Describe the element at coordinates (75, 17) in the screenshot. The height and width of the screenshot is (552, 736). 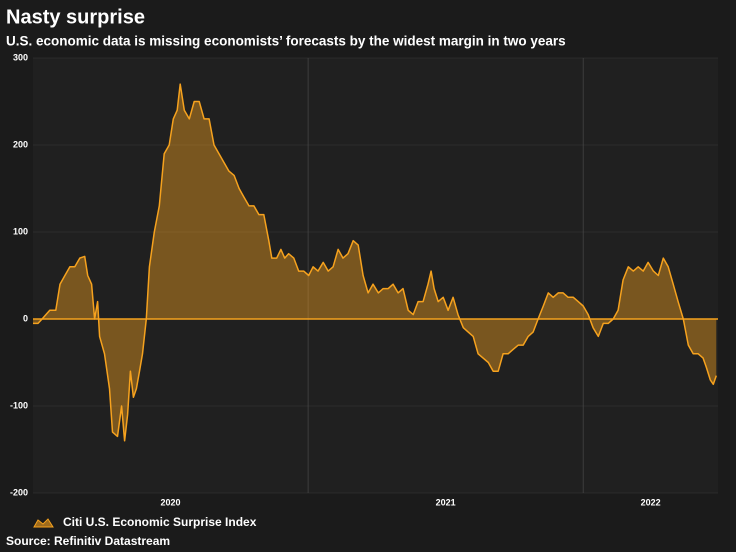
I see `chart-title: Nasty surprise` at that location.